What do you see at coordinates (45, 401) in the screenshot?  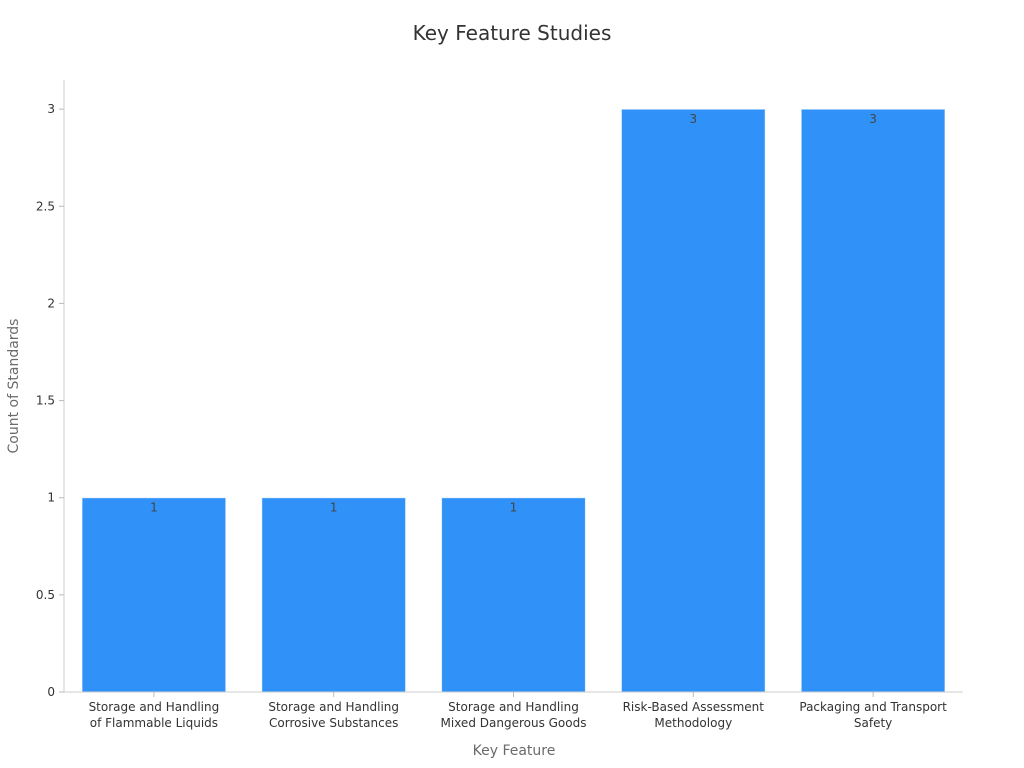 I see `y-tick-label: 1.5` at bounding box center [45, 401].